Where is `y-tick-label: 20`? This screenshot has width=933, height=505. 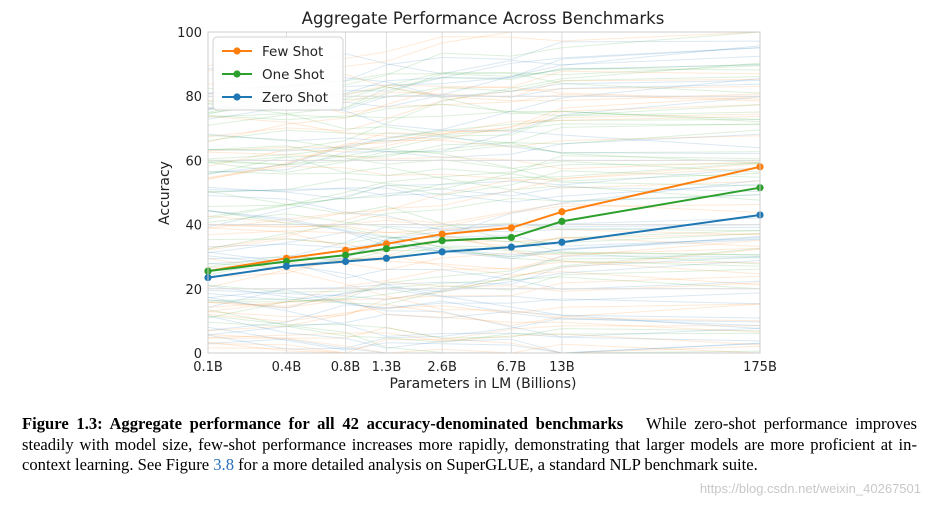 y-tick-label: 20 is located at coordinates (193, 290).